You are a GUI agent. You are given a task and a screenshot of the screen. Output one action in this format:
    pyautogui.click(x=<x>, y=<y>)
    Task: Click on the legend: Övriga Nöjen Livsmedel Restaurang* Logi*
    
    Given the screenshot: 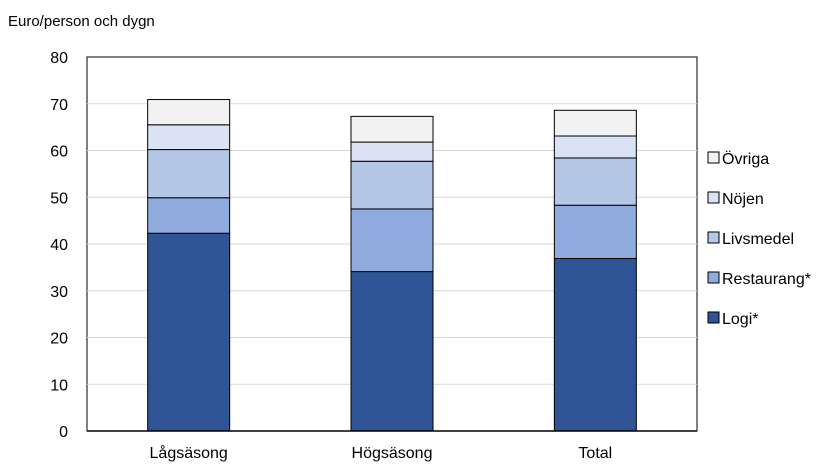 What is the action you would take?
    pyautogui.click(x=759, y=239)
    